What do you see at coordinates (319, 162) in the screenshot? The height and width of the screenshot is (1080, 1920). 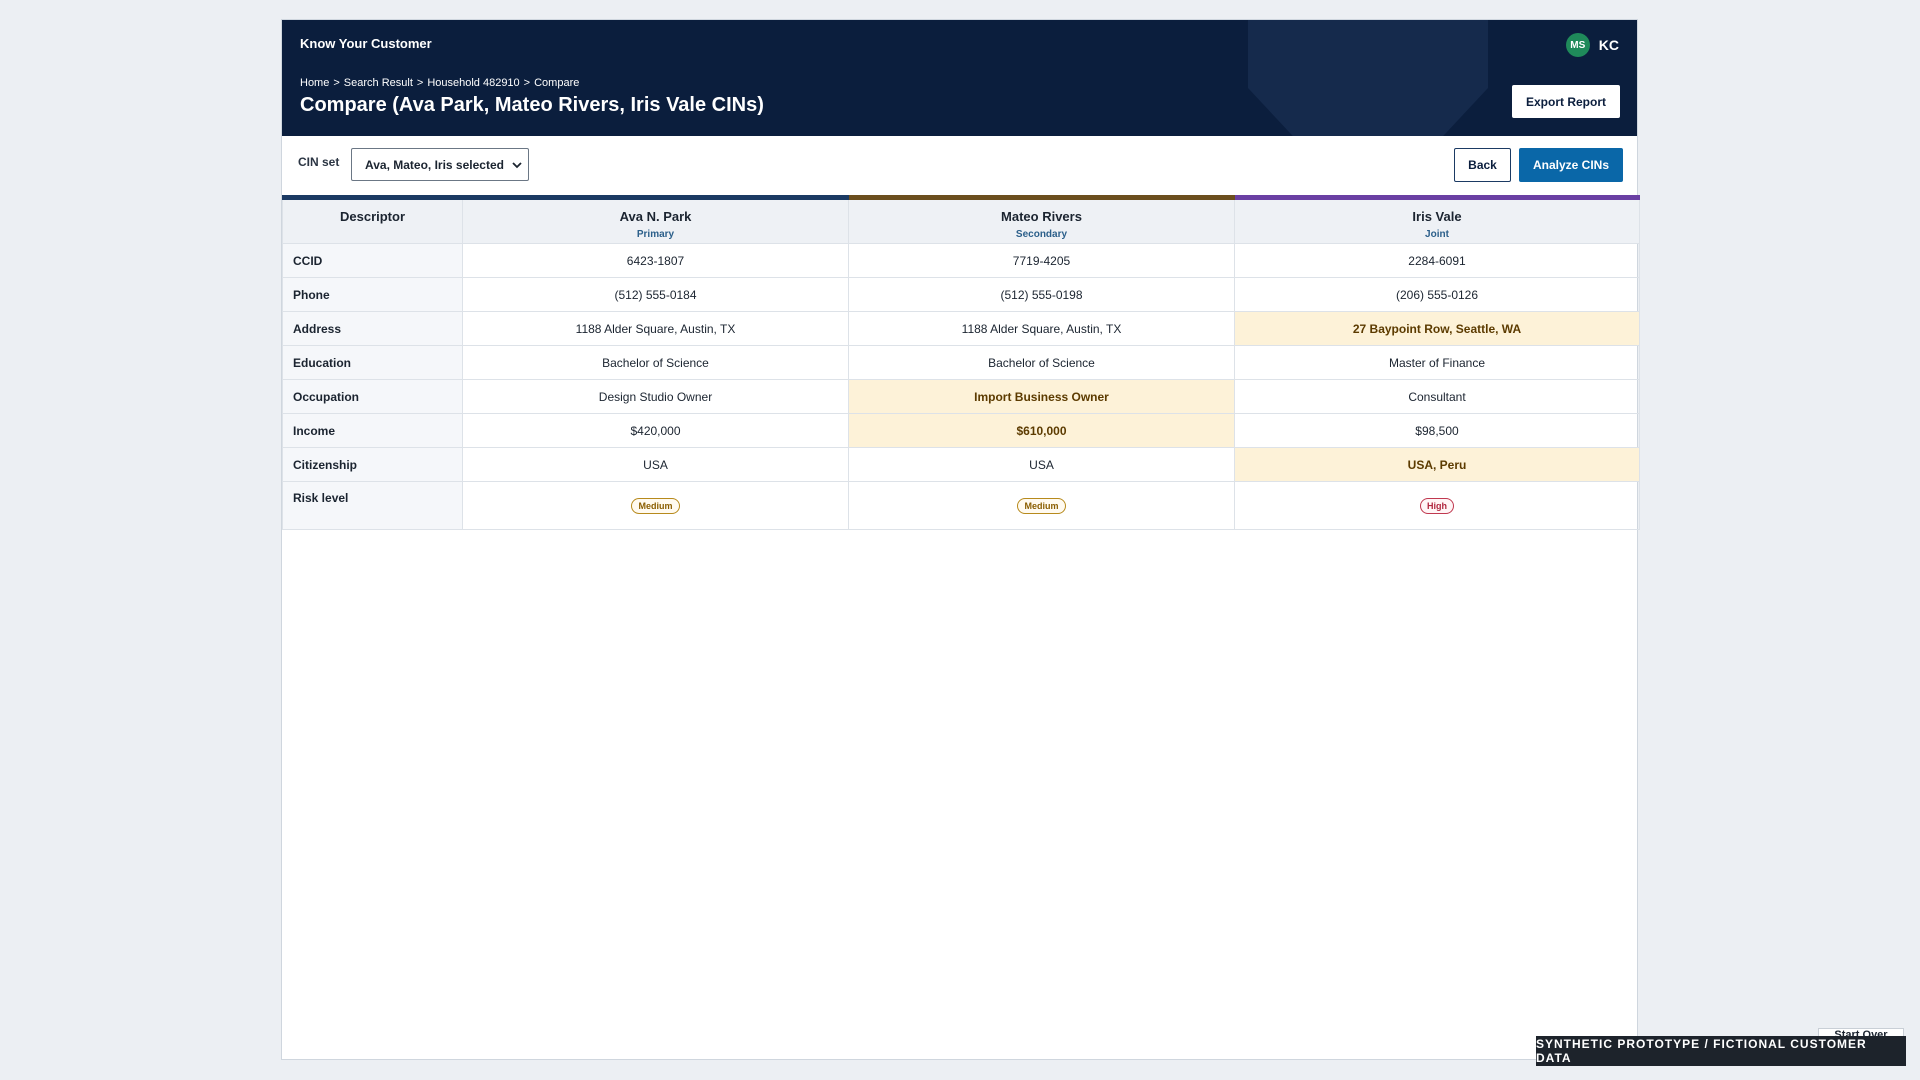 I see `cin-set-label: CIN set` at bounding box center [319, 162].